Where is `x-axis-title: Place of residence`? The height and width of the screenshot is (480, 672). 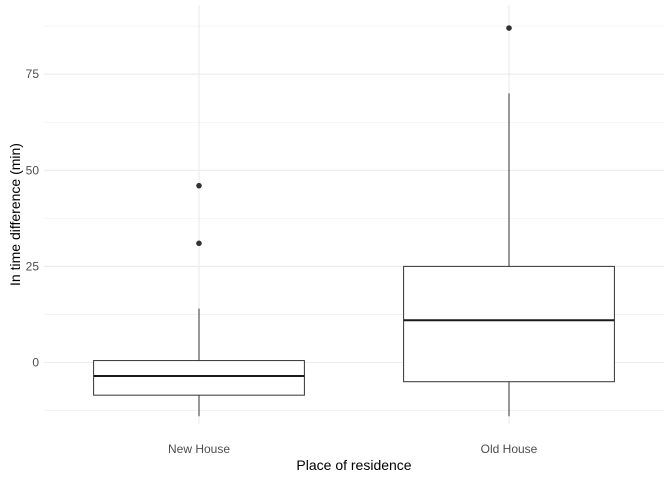 x-axis-title: Place of residence is located at coordinates (353, 465).